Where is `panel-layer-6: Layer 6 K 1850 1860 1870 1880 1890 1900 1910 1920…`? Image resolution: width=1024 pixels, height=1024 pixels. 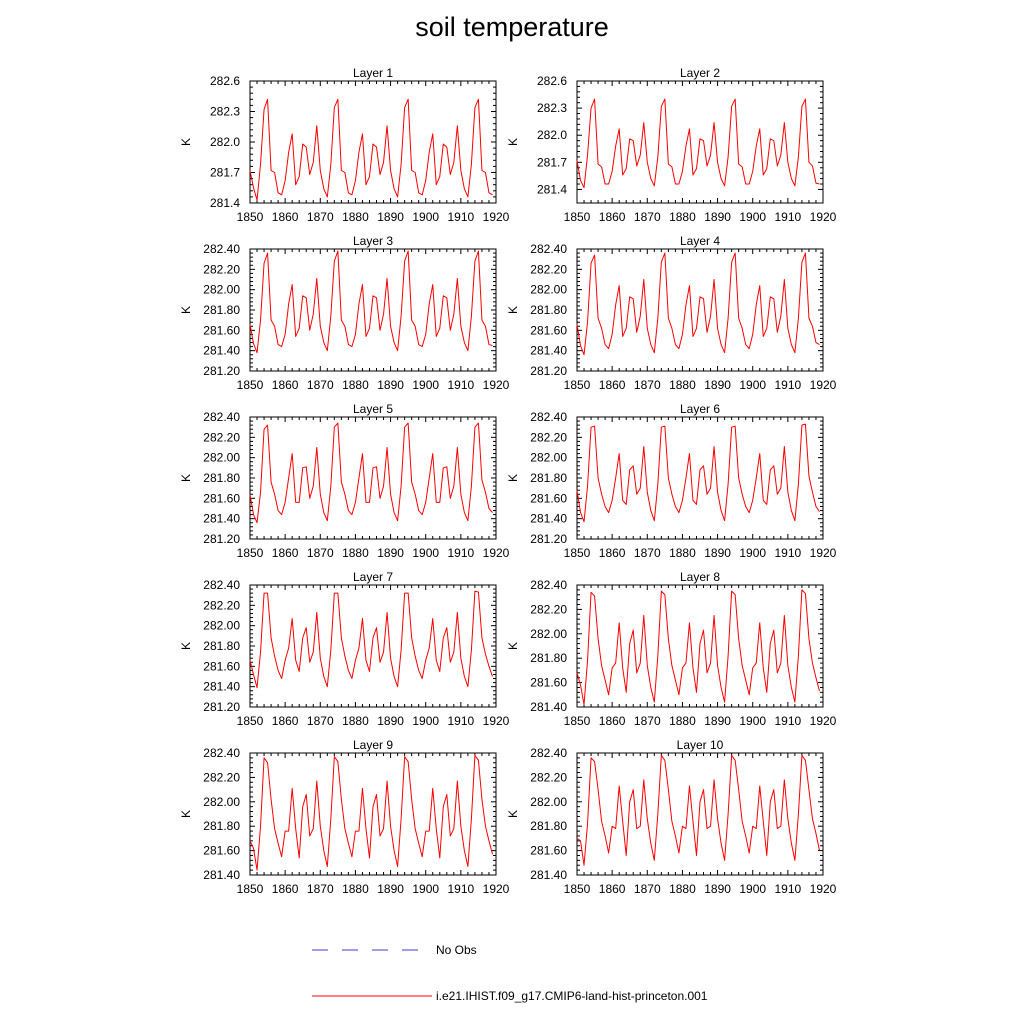 panel-layer-6: Layer 6 K 1850 1860 1870 1880 1890 1900 1910 1920… is located at coordinates (671, 481).